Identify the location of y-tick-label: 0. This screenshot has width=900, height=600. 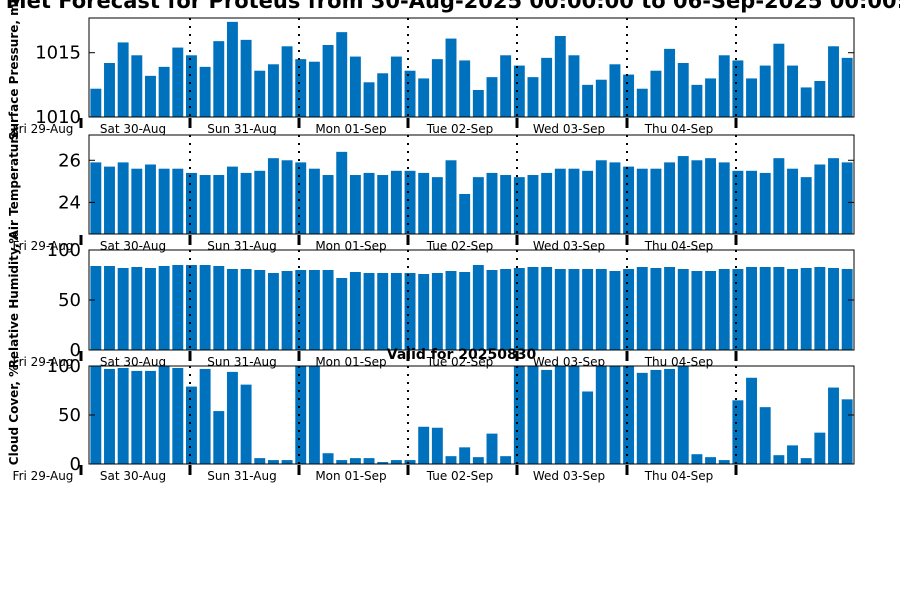
(75, 464).